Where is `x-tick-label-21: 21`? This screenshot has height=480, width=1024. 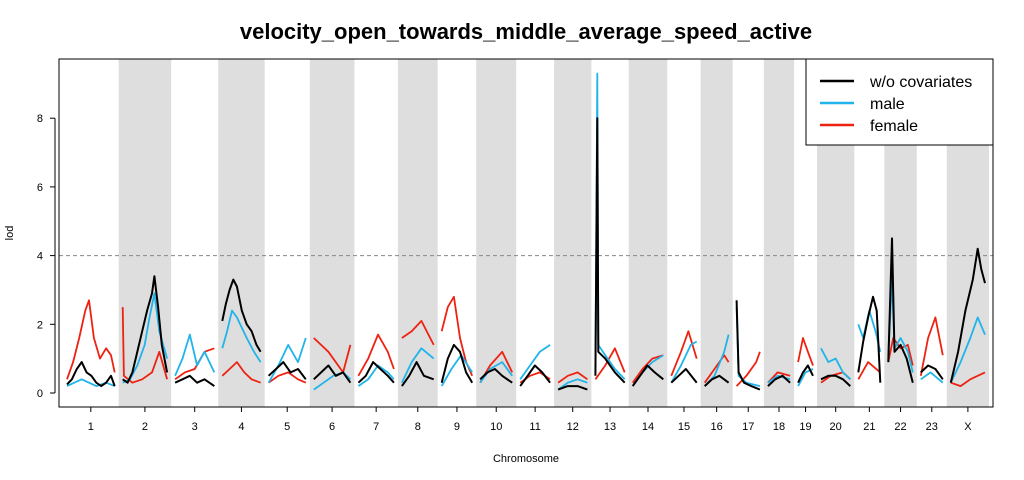
x-tick-label-21: 21 is located at coordinates (869, 427).